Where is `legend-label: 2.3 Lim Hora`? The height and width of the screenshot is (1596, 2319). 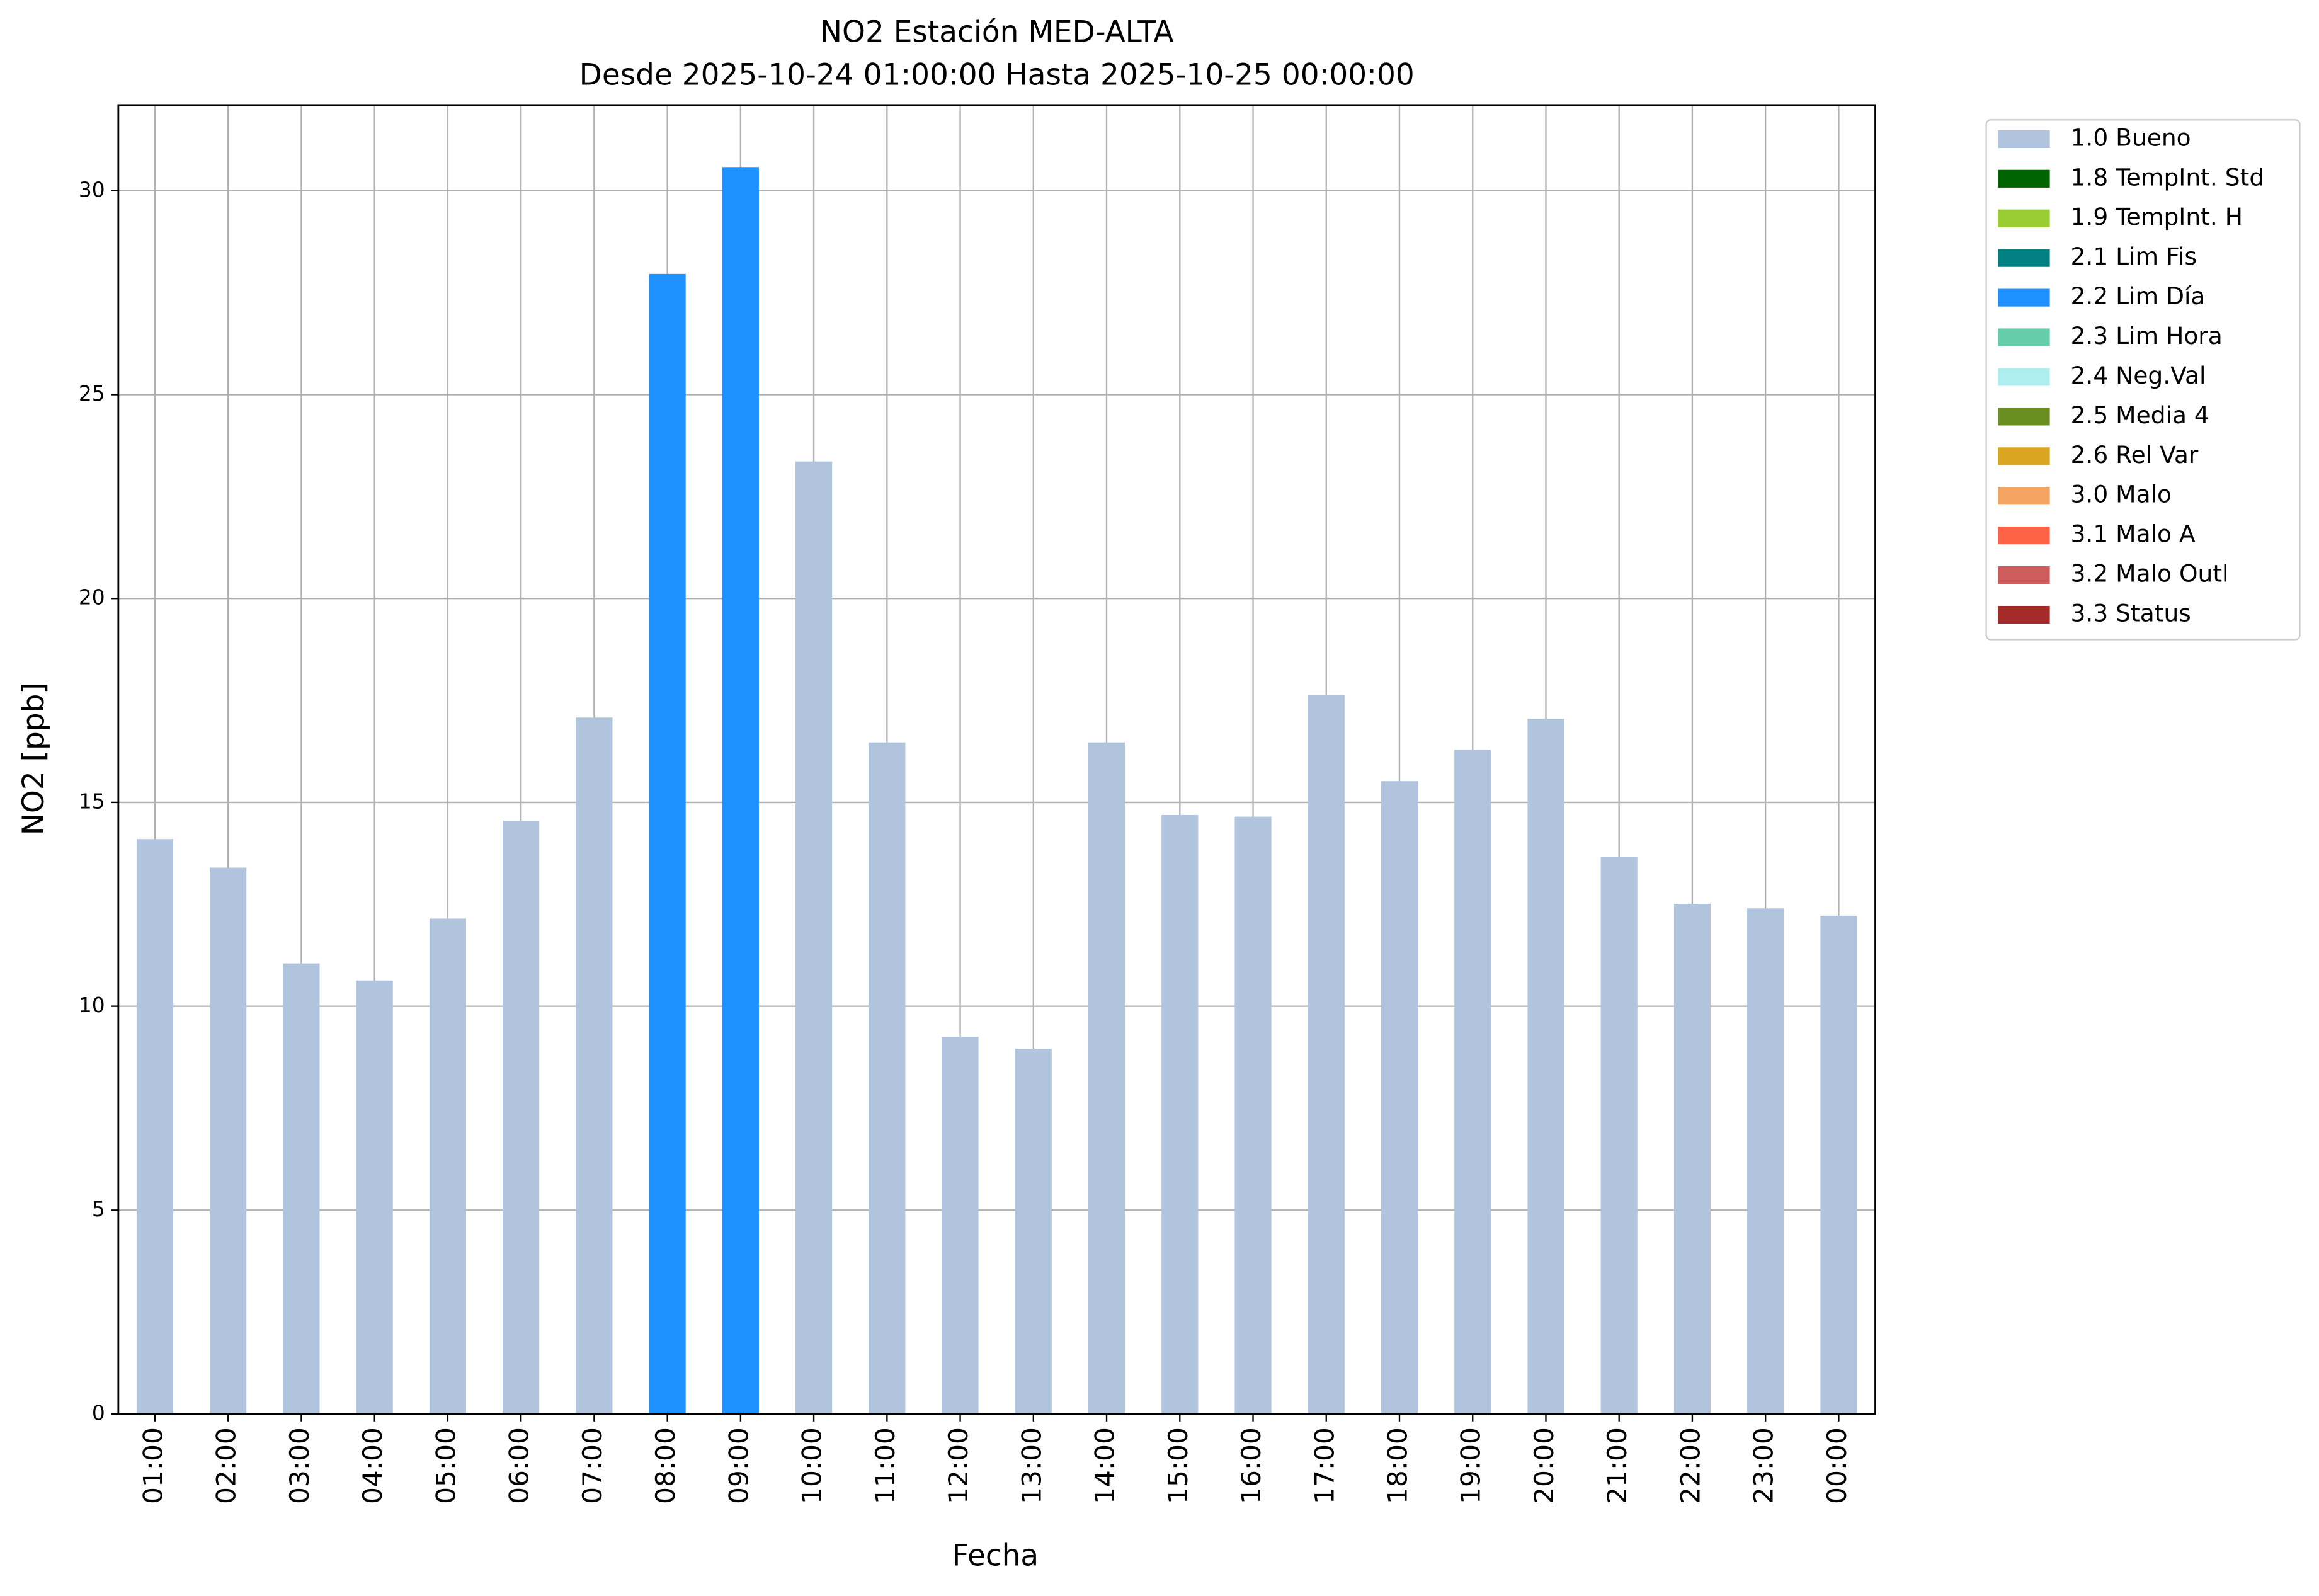
legend-label: 2.3 Lim Hora is located at coordinates (2147, 336).